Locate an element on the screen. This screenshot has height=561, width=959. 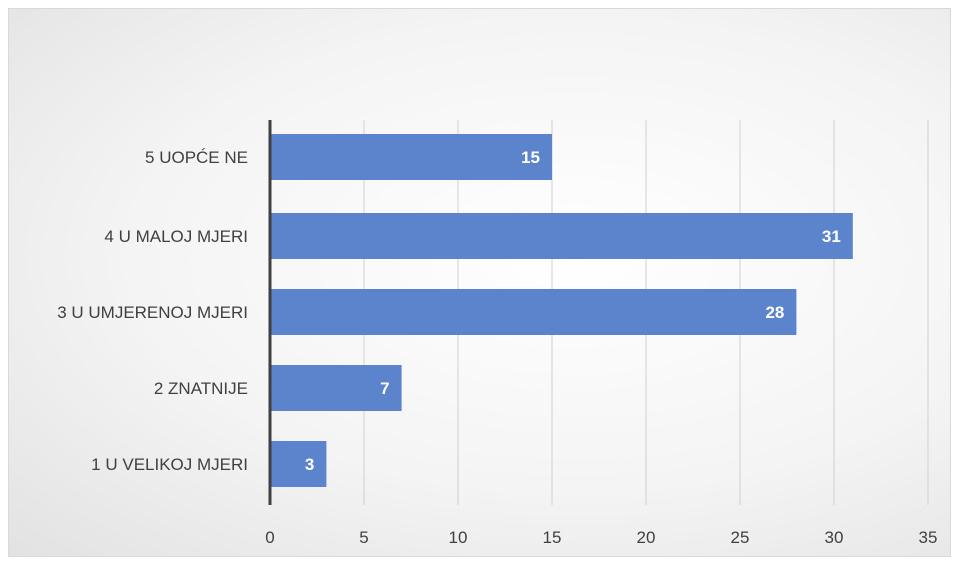
data-label-5: 3 is located at coordinates (309, 464).